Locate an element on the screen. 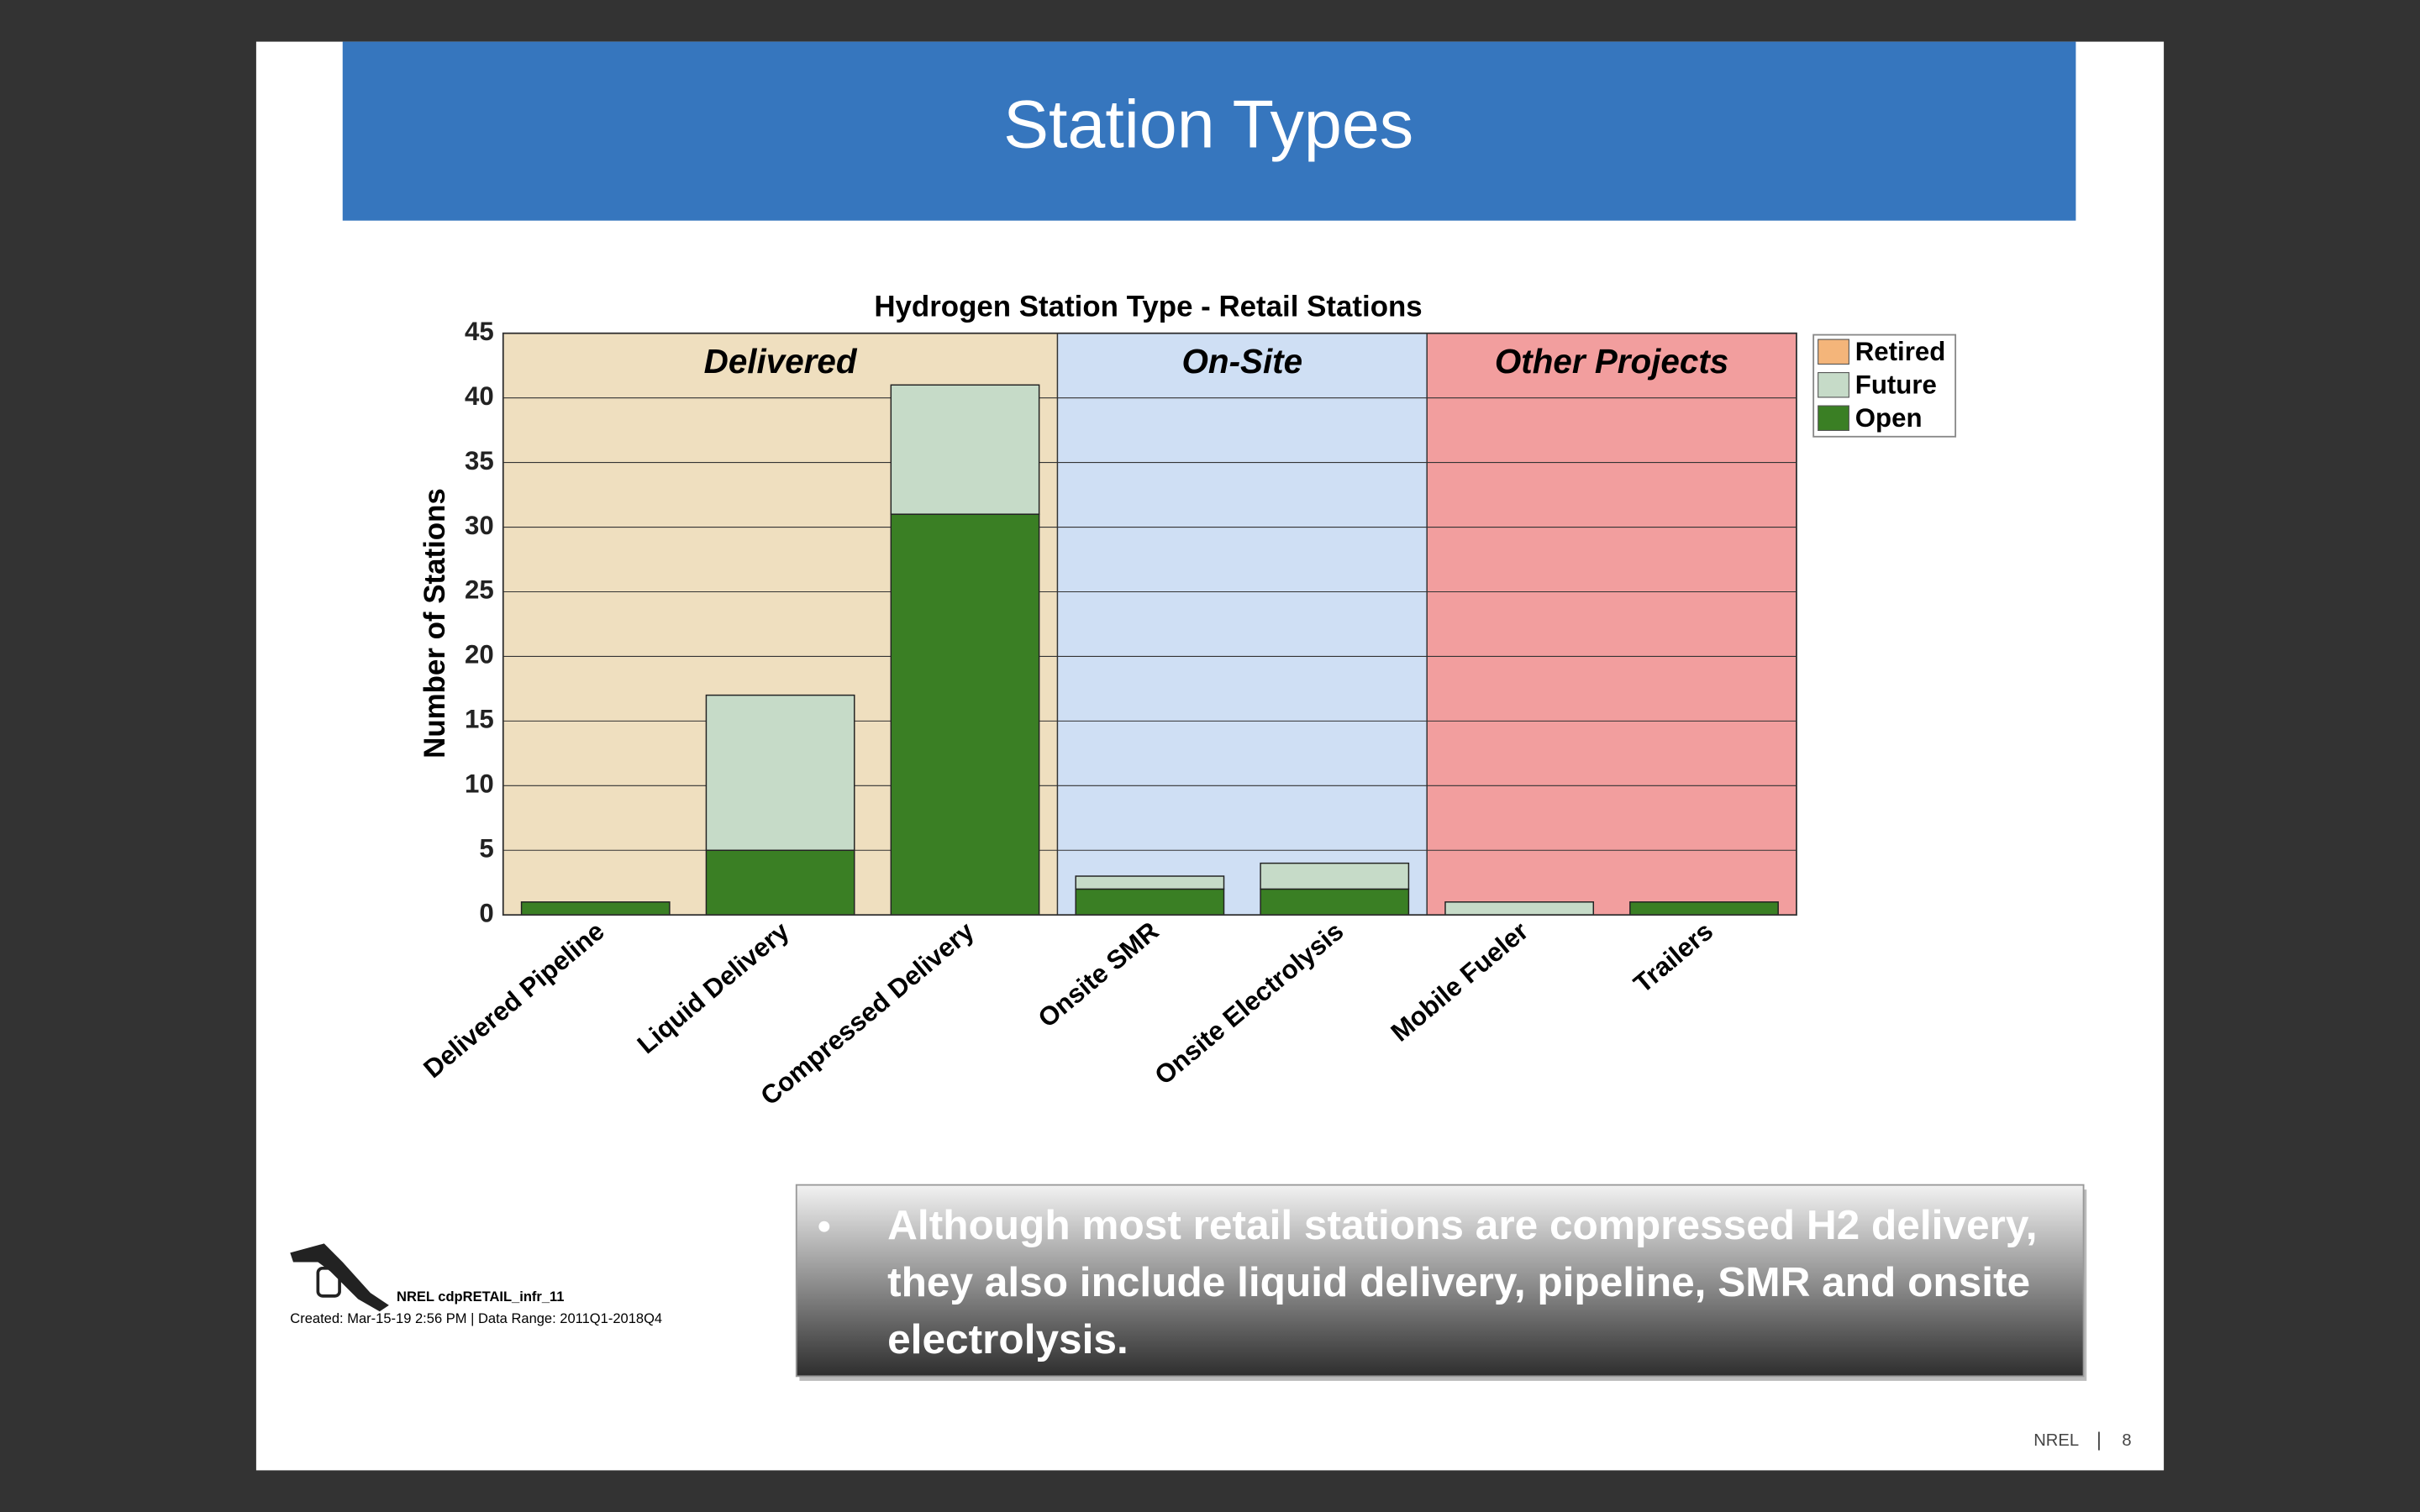  region-label: On-Site is located at coordinates (1241, 361).